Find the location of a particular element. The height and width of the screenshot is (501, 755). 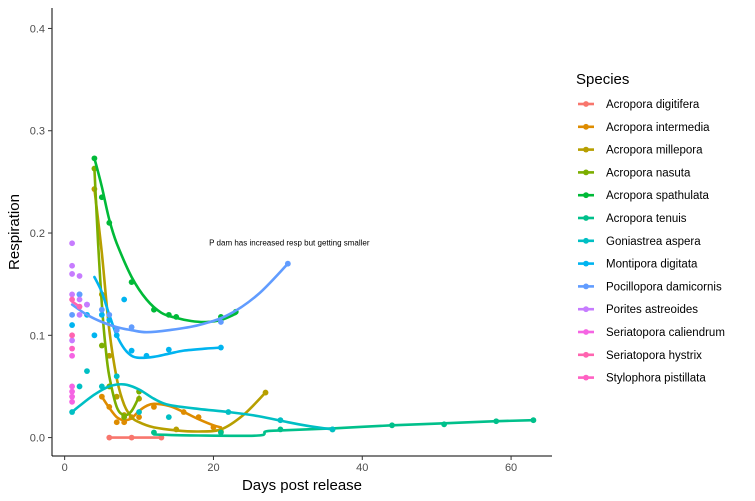

legend-item-montipora-digitata: Montipora digitata is located at coordinates (638, 265).